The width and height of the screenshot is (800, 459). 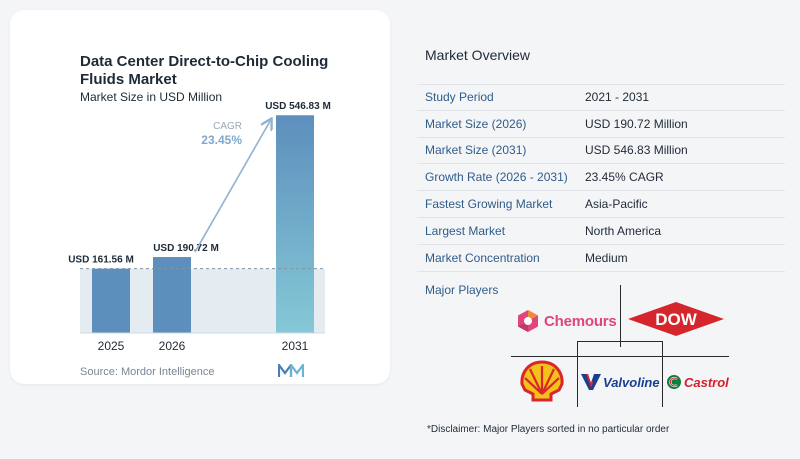 What do you see at coordinates (476, 123) in the screenshot?
I see `overview-key: Market Size (2026)` at bounding box center [476, 123].